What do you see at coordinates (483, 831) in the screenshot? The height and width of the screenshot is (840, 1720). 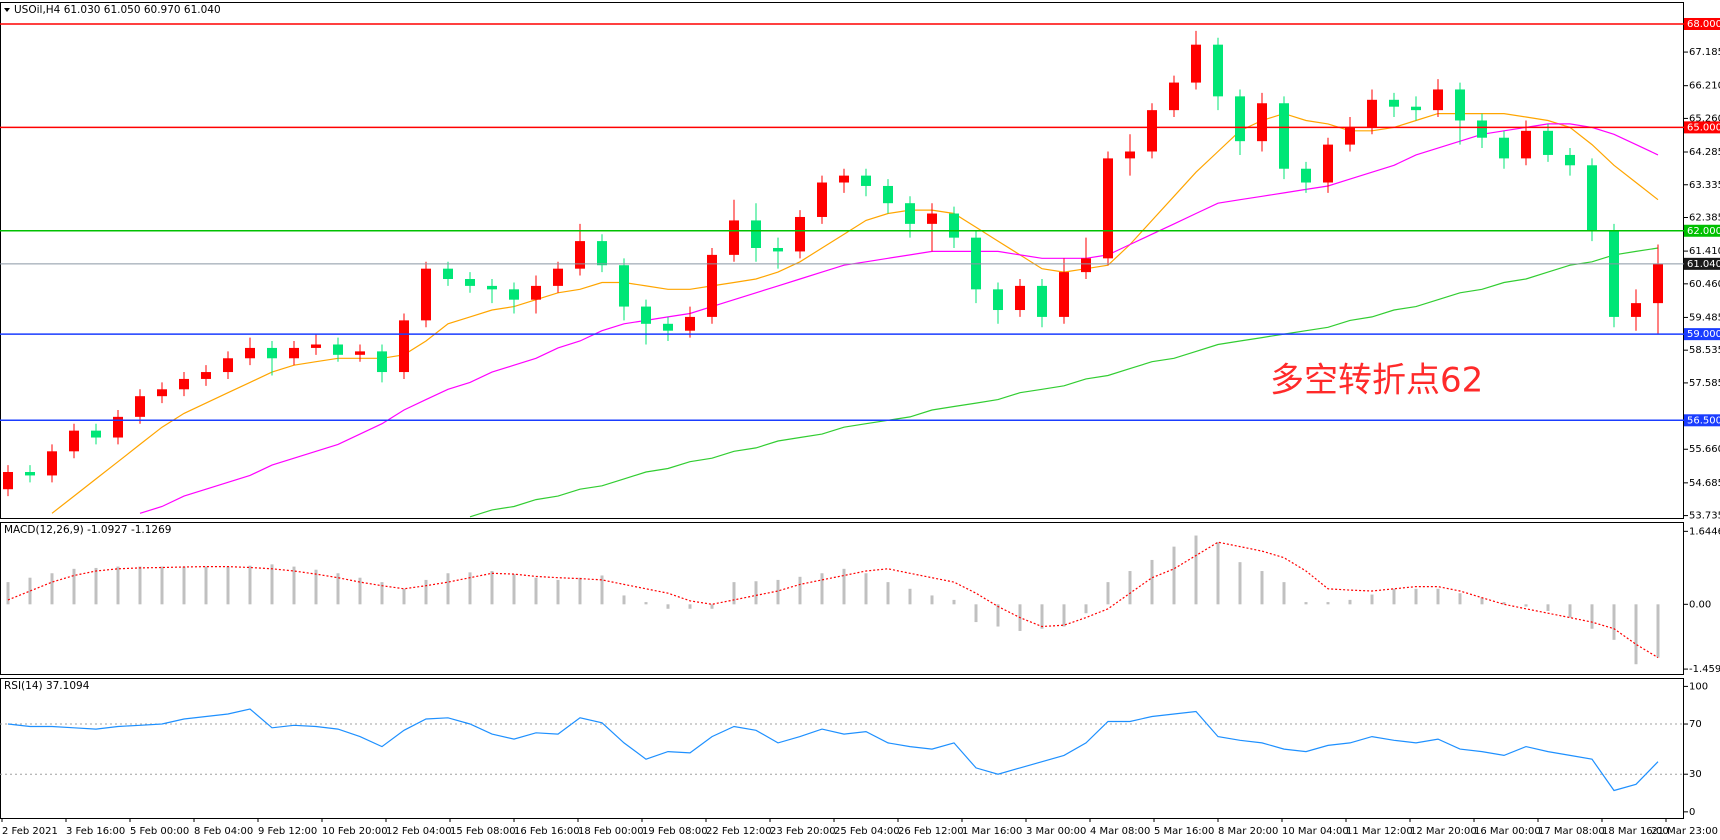 I see `time-label: 15 Feb 08:00` at bounding box center [483, 831].